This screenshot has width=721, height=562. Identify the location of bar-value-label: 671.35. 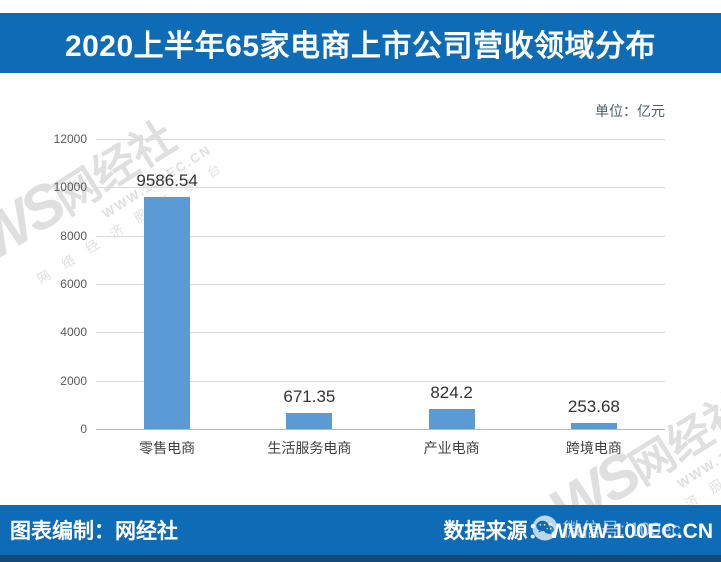
(309, 396).